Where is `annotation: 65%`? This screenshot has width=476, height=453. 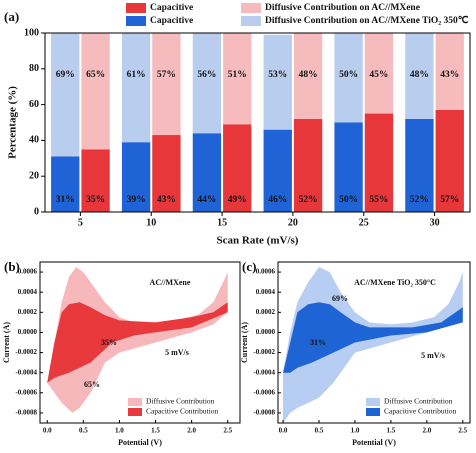
annotation: 65% is located at coordinates (92, 384).